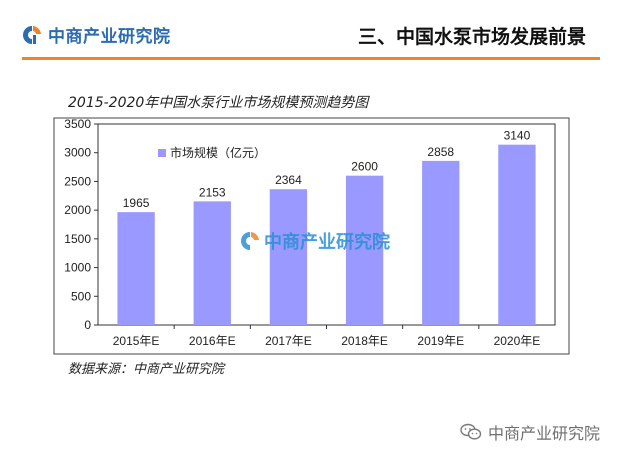  What do you see at coordinates (81, 296) in the screenshot?
I see `y-tick-label: 500` at bounding box center [81, 296].